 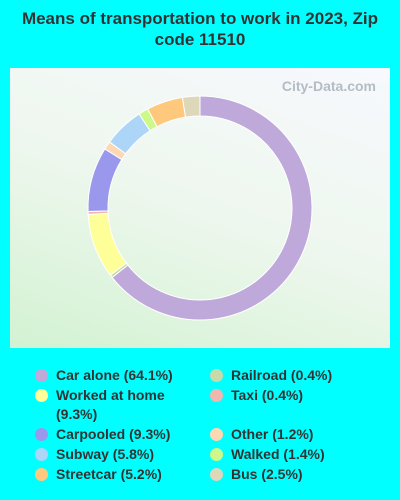 I want to click on legend-label: Streetcar (5.2%), so click(x=109, y=474).